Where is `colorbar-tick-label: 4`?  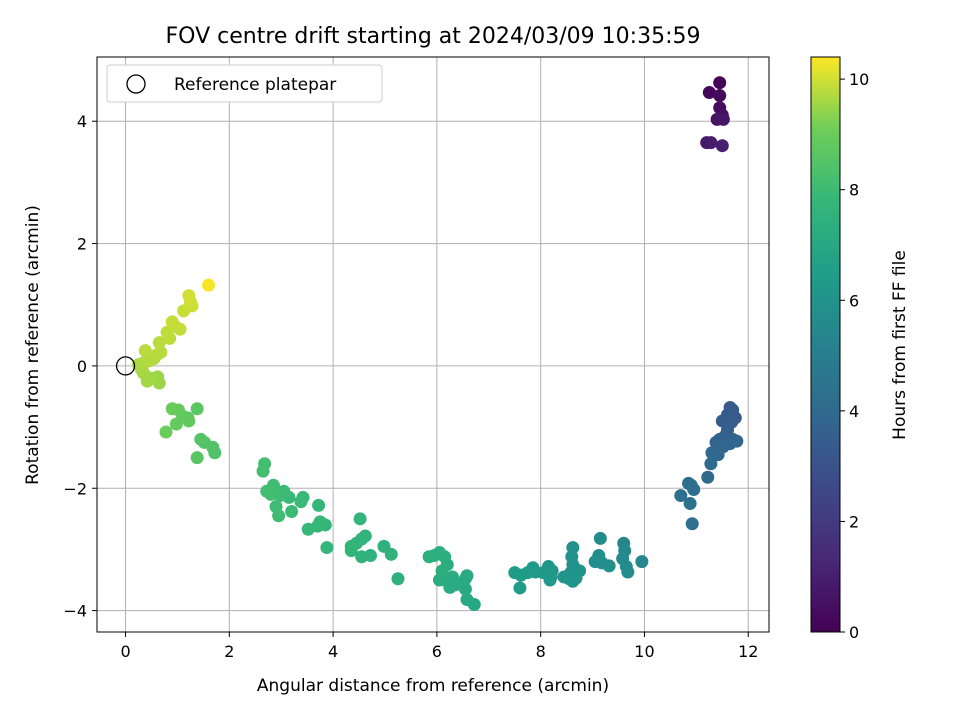
colorbar-tick-label: 4 is located at coordinates (854, 411).